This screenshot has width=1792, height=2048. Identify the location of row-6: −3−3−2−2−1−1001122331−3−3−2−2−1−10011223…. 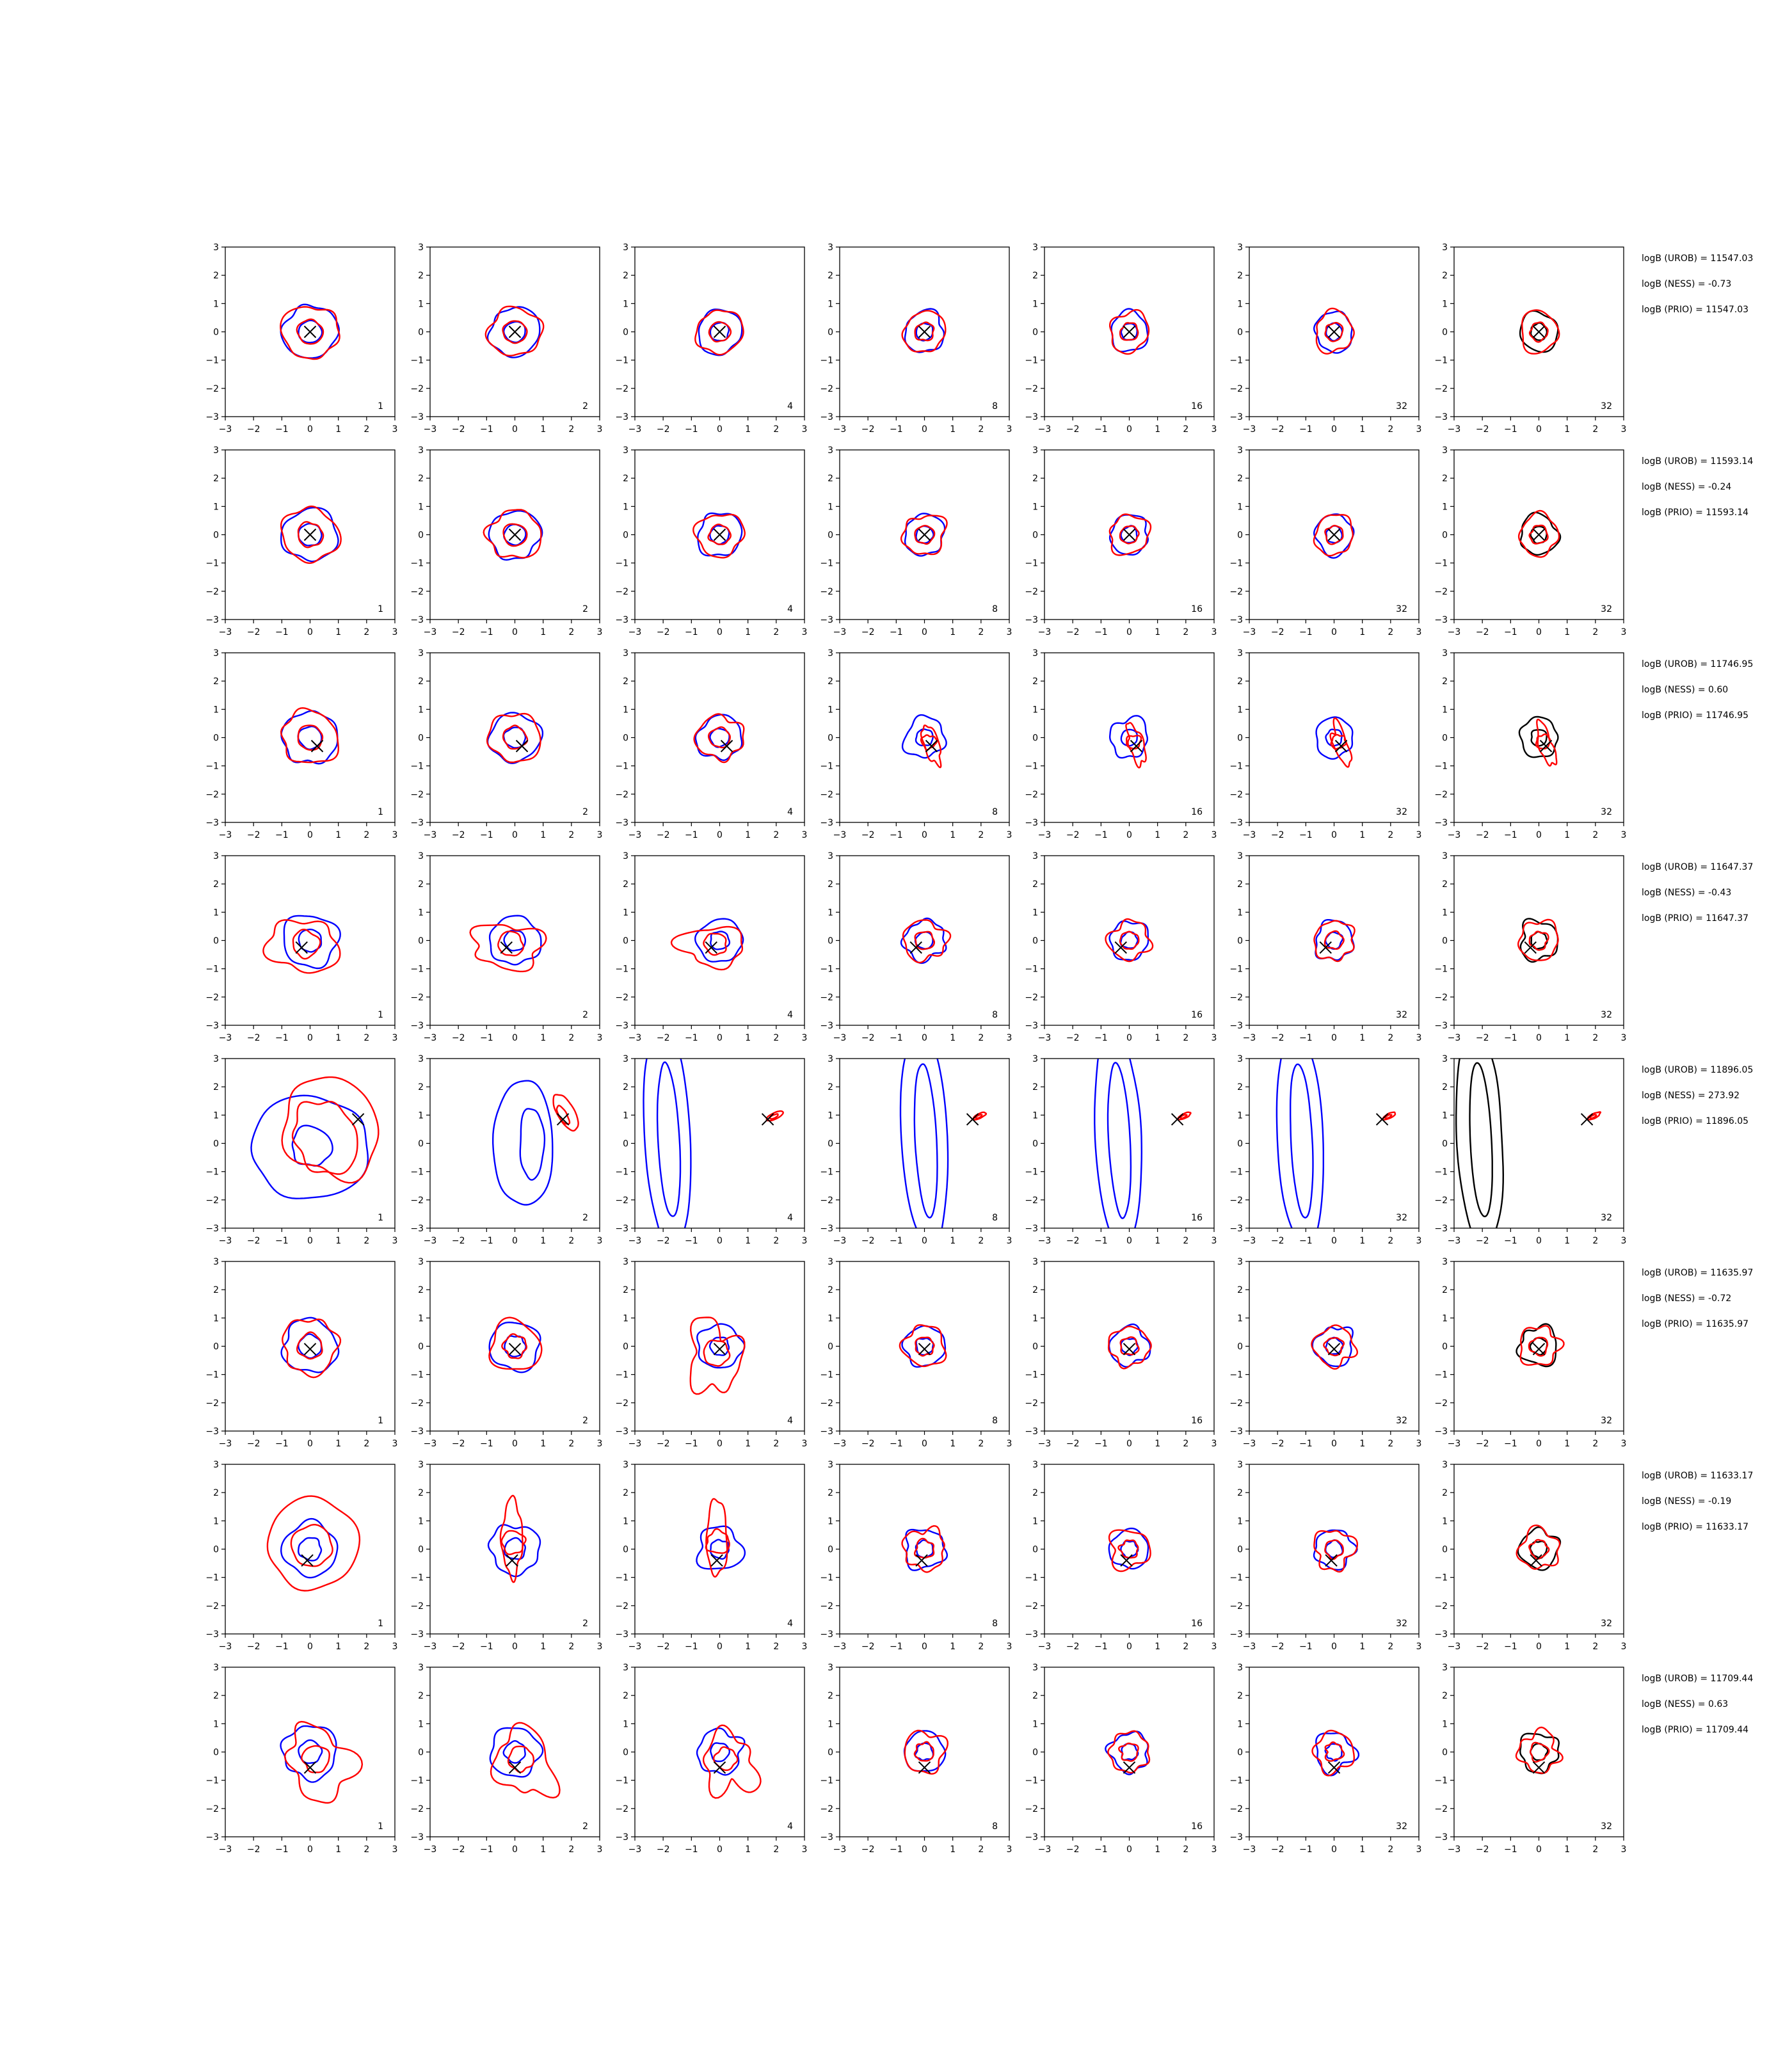
(979, 1353).